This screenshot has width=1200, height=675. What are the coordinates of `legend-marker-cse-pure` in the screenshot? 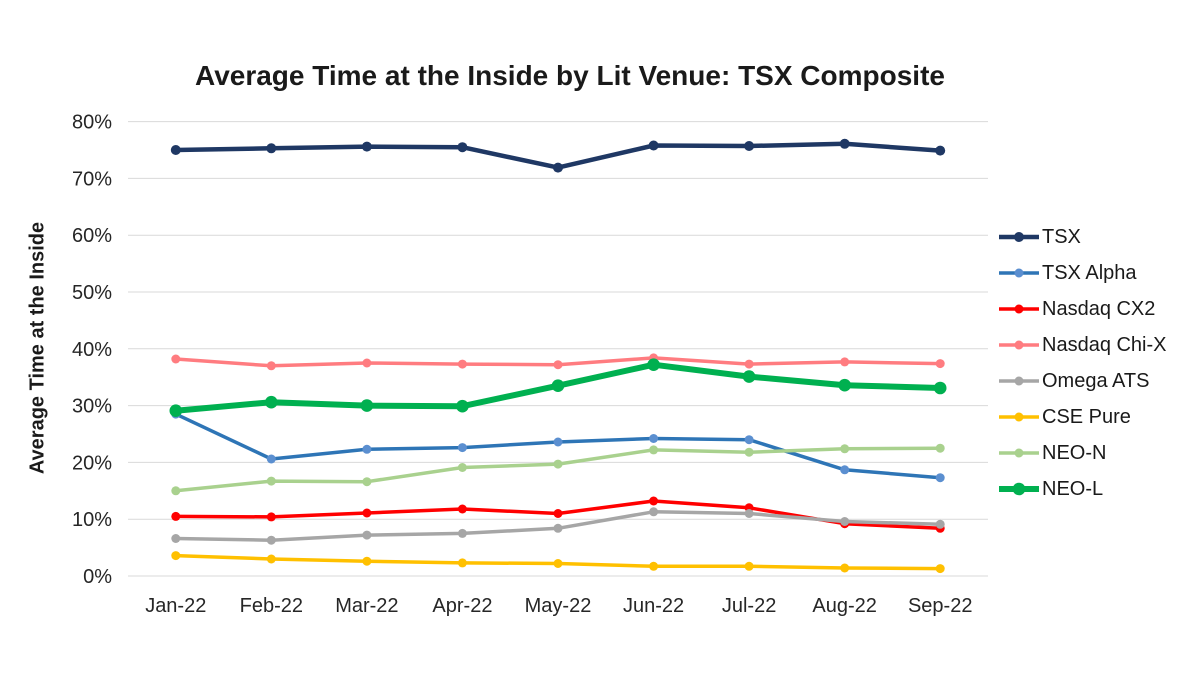 It's located at (1019, 417).